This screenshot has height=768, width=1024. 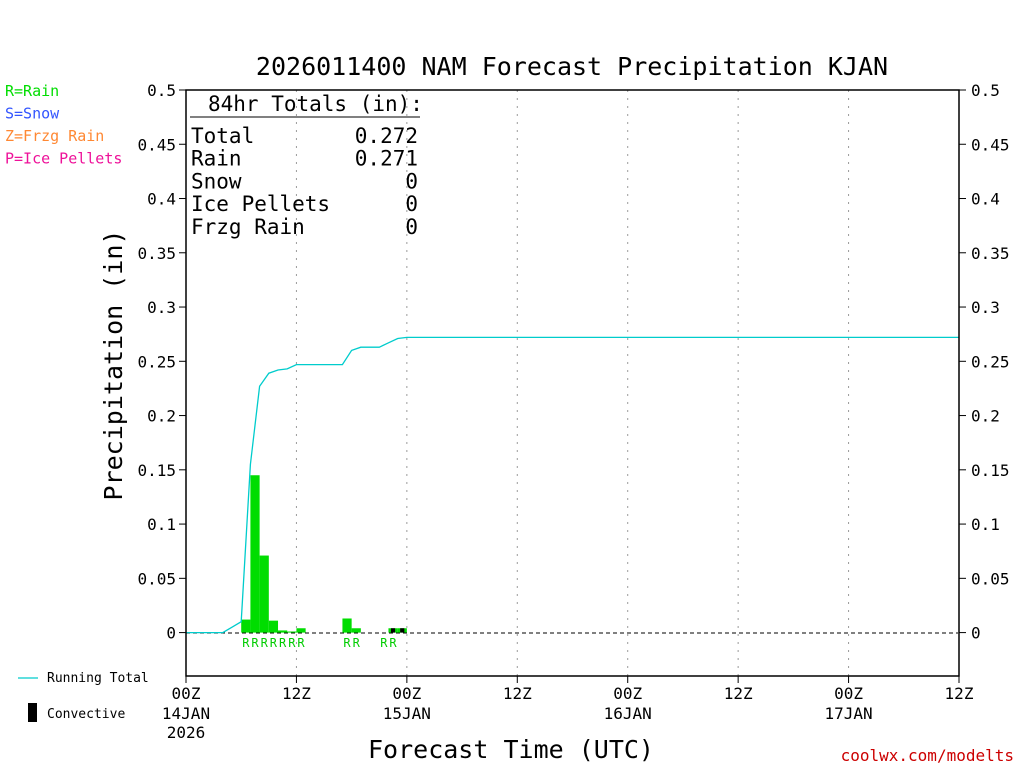 I want to click on legend: Running Total Convective, so click(x=83, y=696).